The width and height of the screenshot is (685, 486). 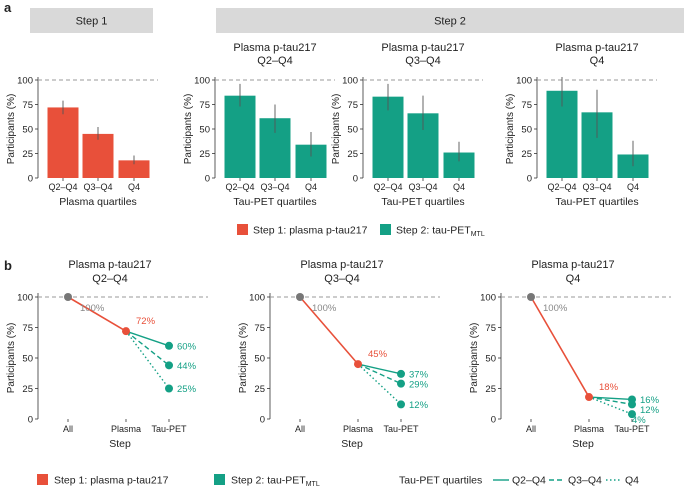 What do you see at coordinates (274, 61) in the screenshot?
I see `bar-chart-title-line2: Q2–Q4` at bounding box center [274, 61].